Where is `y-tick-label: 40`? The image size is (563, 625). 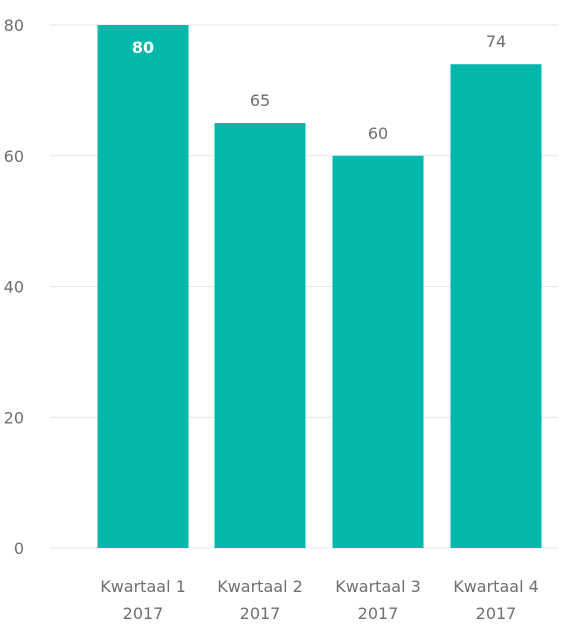 y-tick-label: 40 is located at coordinates (14, 287).